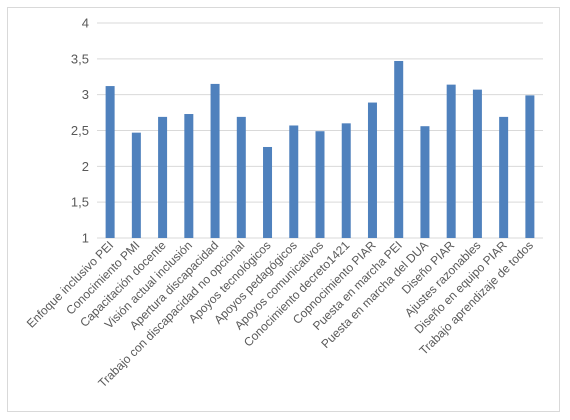  I want to click on y-tick-label: 3,5, so click(80, 58).